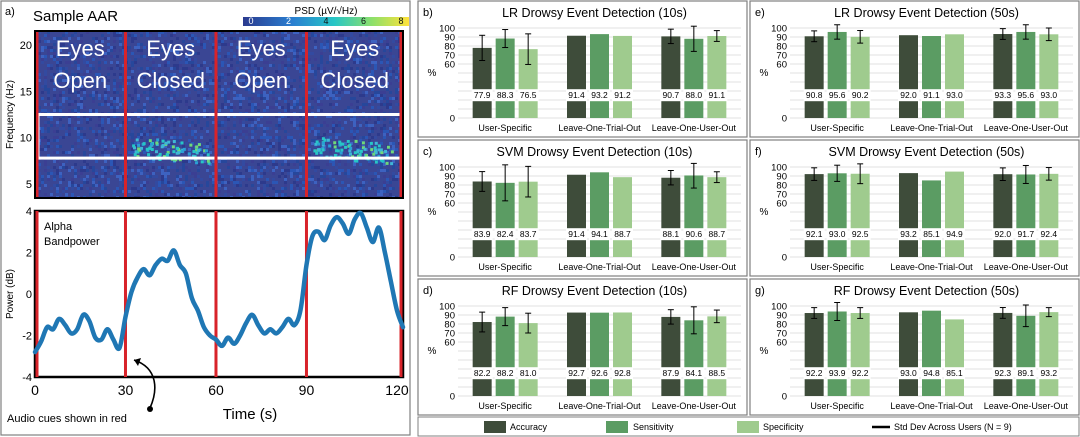  I want to click on bar-value-sensitivity-1: 93.2, so click(599, 95).